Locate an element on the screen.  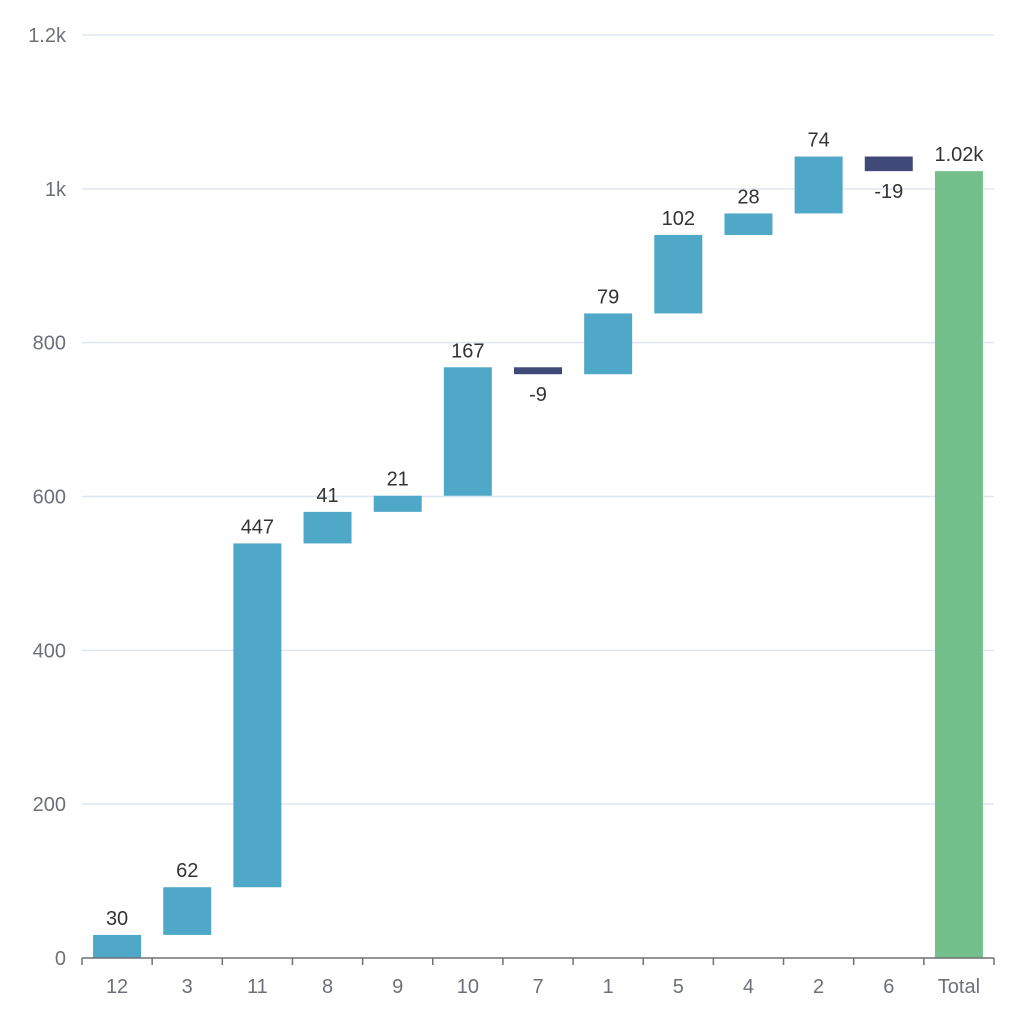
y-tick-label: 400 is located at coordinates (49, 651).